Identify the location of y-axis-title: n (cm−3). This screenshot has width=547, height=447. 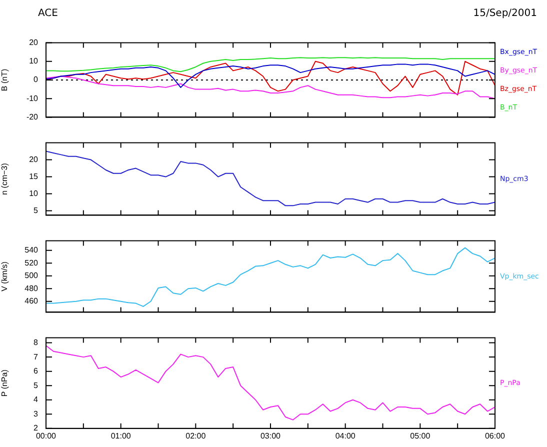
(5, 178).